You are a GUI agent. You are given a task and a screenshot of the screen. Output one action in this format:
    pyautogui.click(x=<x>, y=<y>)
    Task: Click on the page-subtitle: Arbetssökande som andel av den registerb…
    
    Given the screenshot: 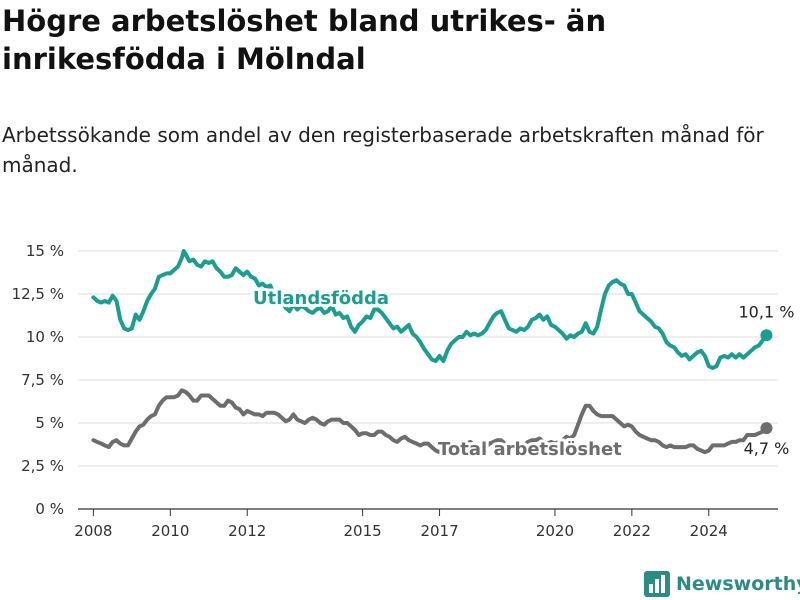 What is the action you would take?
    pyautogui.click(x=383, y=150)
    